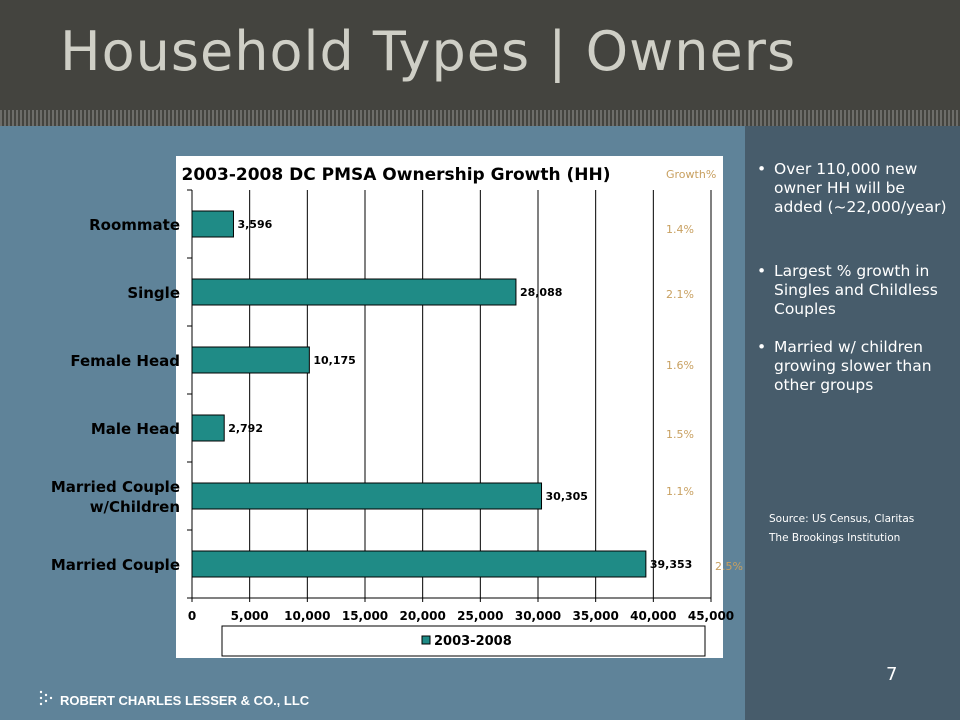 Image resolution: width=960 pixels, height=720 pixels. I want to click on growth-label: 1.6%, so click(680, 365).